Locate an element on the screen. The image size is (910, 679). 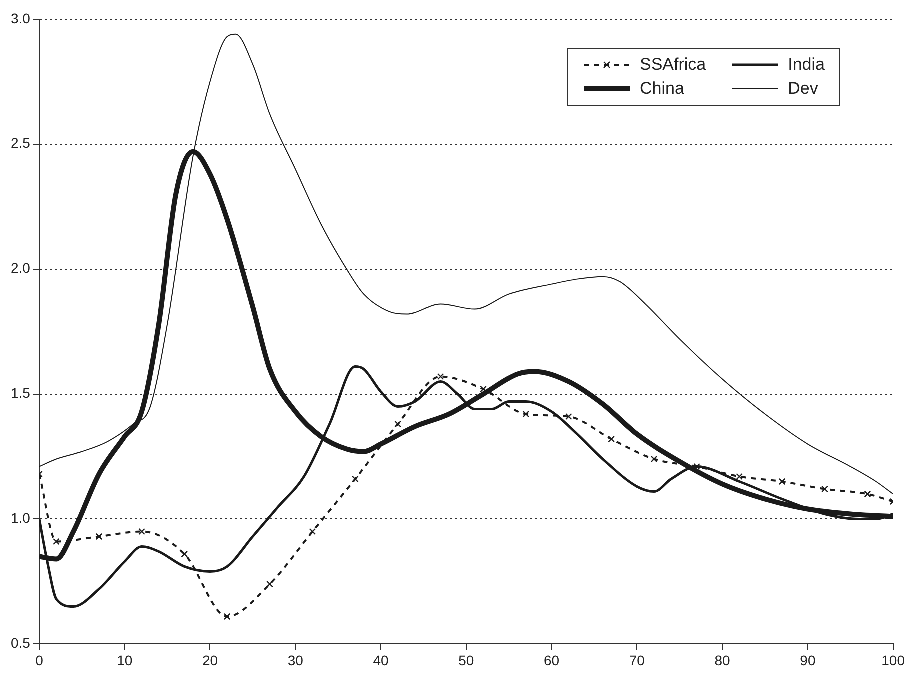
y-tick-label: 0.5 is located at coordinates (20, 643).